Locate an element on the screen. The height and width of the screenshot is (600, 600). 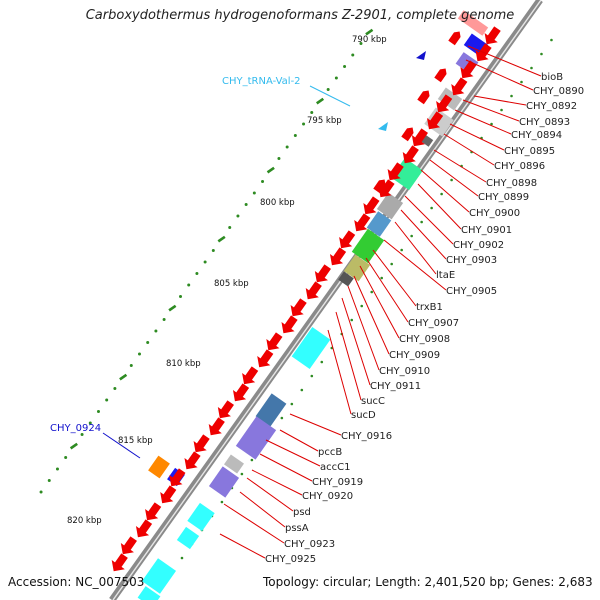
gene-label: CHY_0910 is located at coordinates (404, 371).